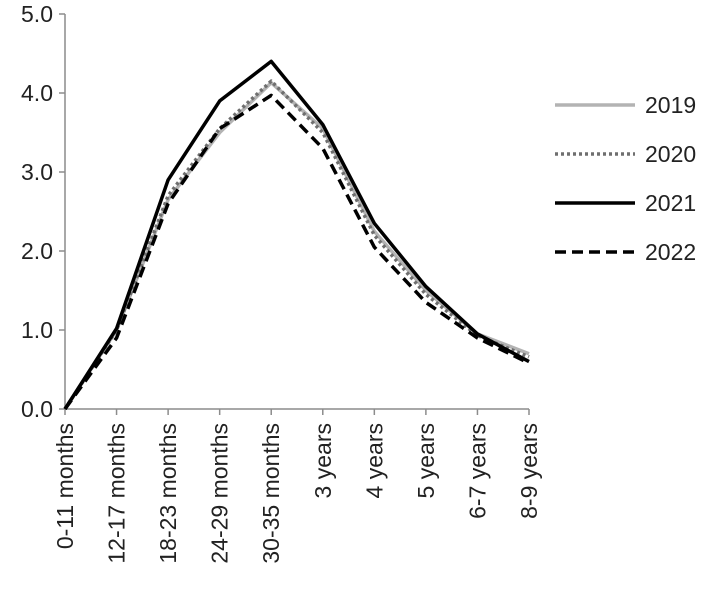 The image size is (708, 603). I want to click on y-tick-label: 0.0, so click(37, 409).